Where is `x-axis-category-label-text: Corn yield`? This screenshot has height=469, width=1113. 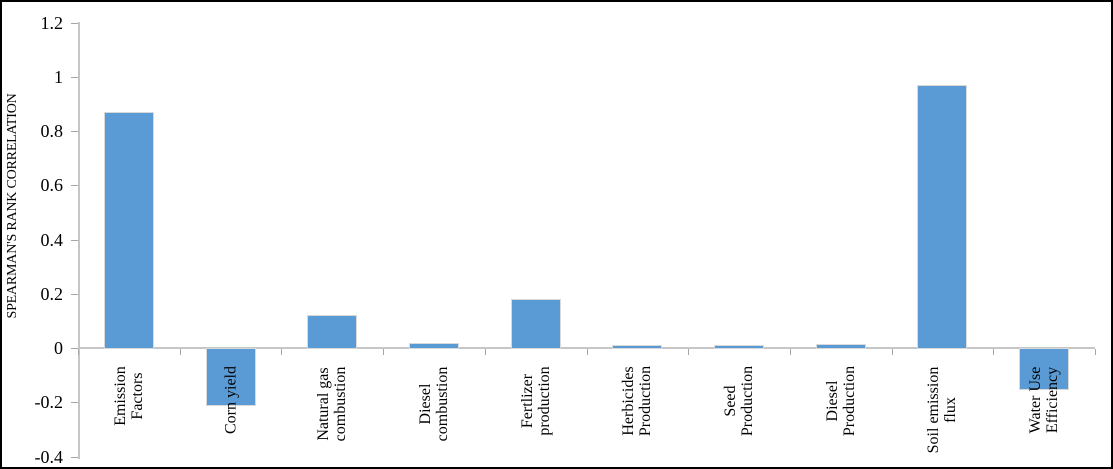
x-axis-category-label-text: Corn yield is located at coordinates (231, 400).